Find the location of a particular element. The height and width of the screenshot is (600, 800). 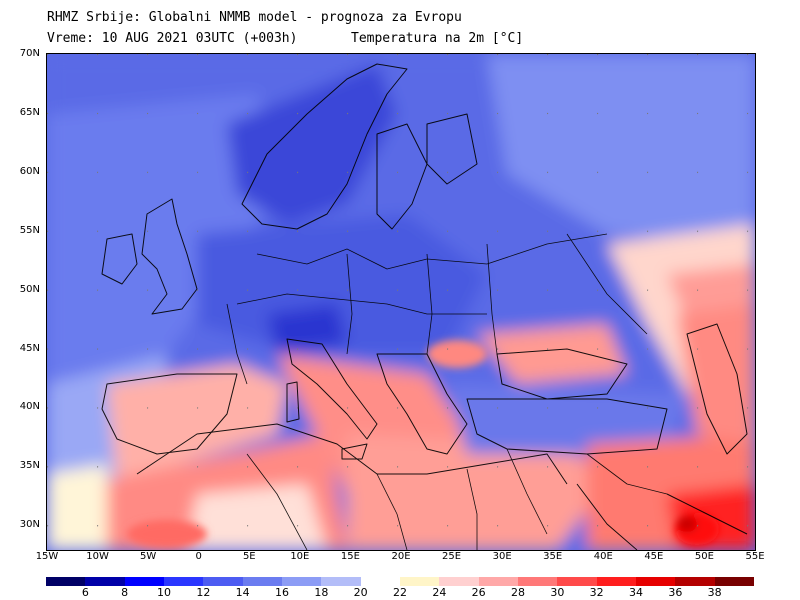

field-label: Temperatura na 2m [°C] is located at coordinates (437, 38).